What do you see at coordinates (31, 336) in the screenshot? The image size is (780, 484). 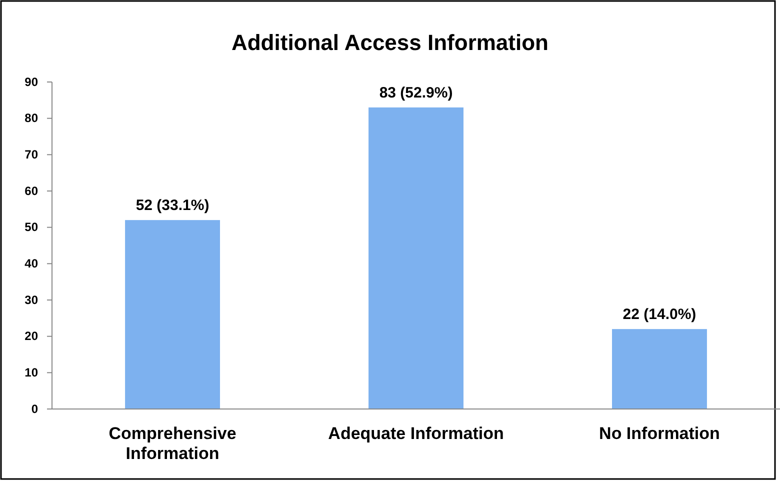 I see `y-tick-label: 20` at bounding box center [31, 336].